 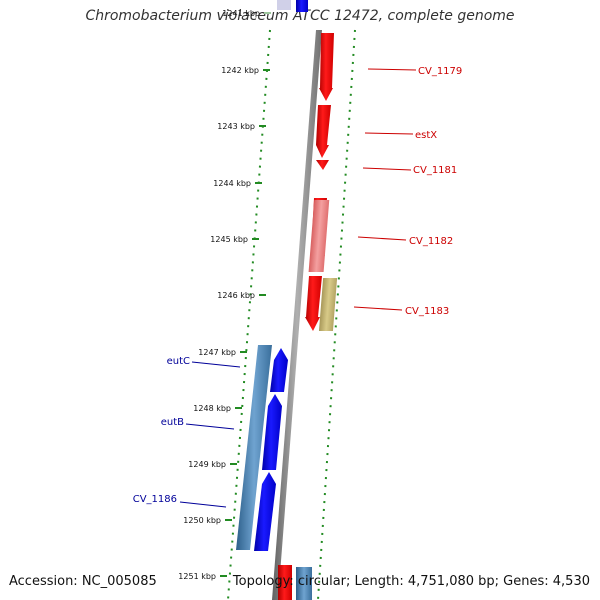 I want to click on reverse-gene-cv1186, so click(x=265, y=511).